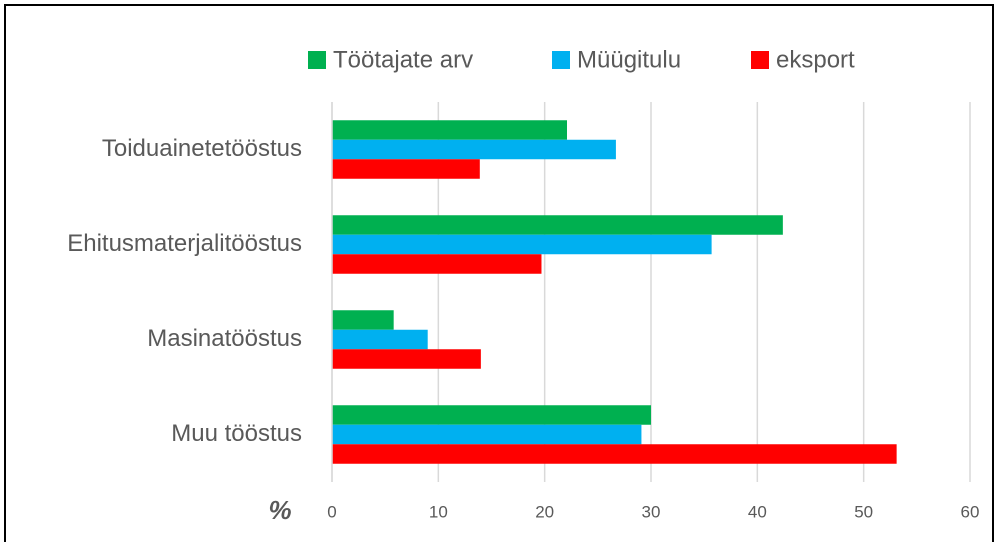 The width and height of the screenshot is (1000, 542). Describe the element at coordinates (651, 511) in the screenshot. I see `x-tick-label: 30` at that location.